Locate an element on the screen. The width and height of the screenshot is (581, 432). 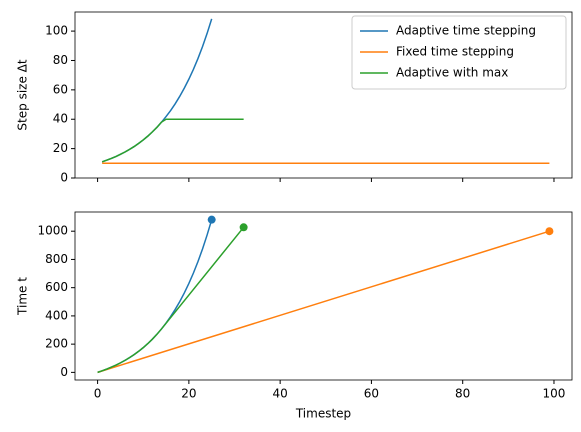
y-tick-label: 800 is located at coordinates (56, 259).